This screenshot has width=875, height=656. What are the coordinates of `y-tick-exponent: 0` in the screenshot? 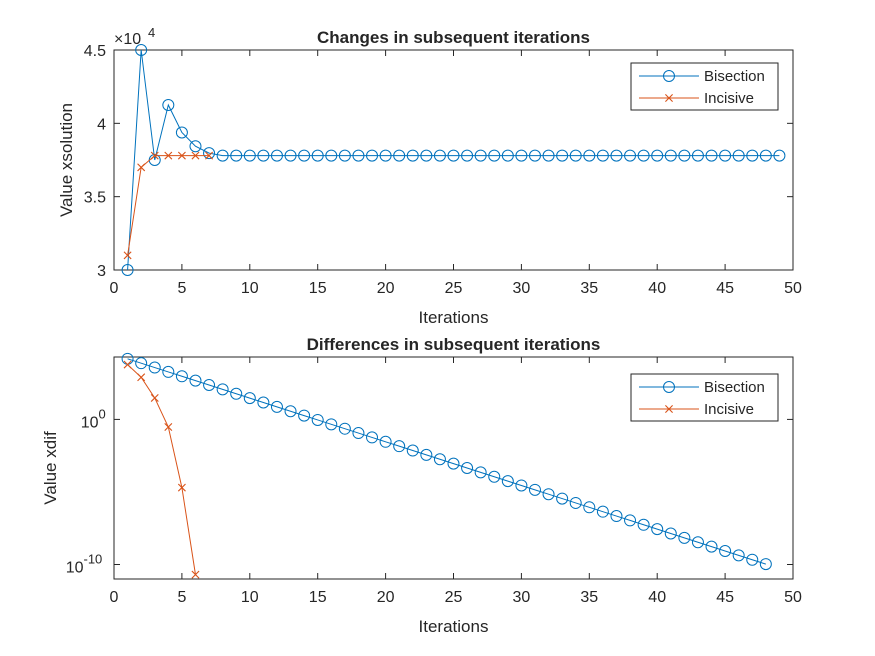 It's located at (102, 413).